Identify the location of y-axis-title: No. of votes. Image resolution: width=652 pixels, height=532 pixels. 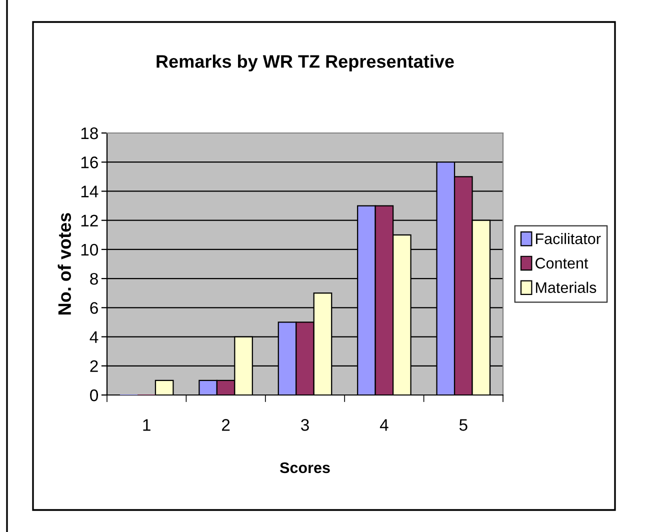
(65, 263).